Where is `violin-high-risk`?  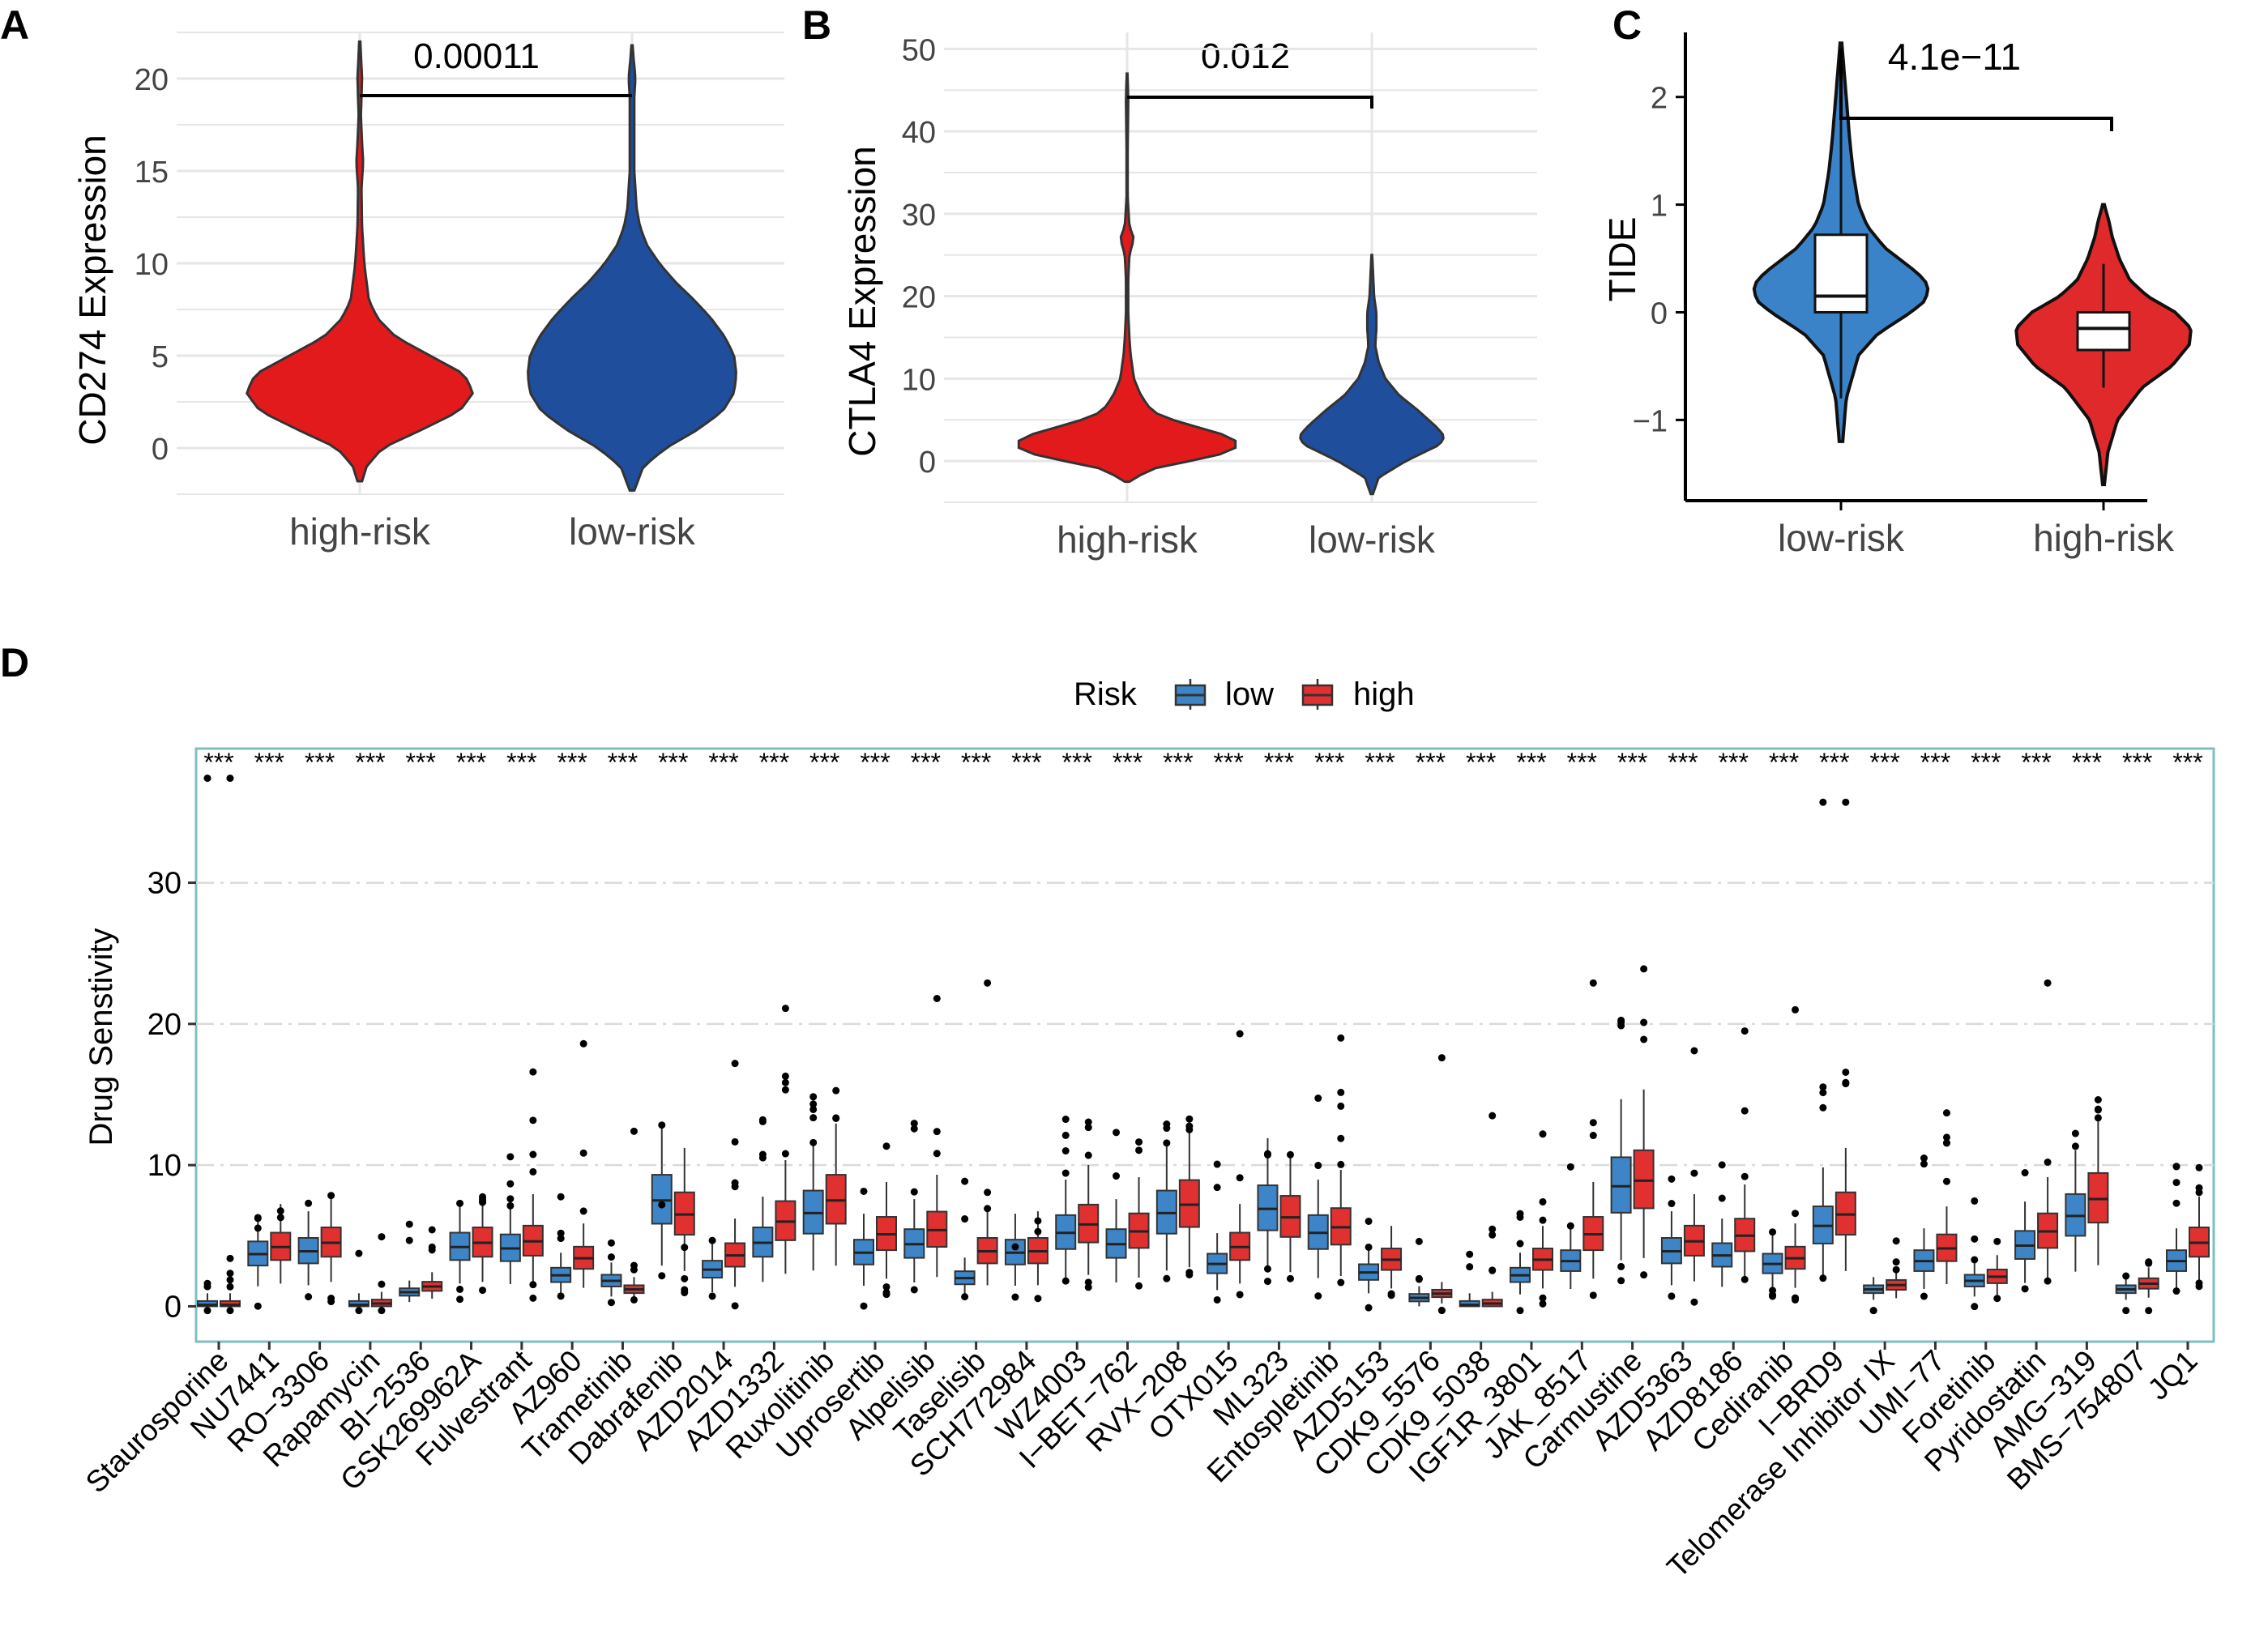
violin-high-risk is located at coordinates (1127, 278).